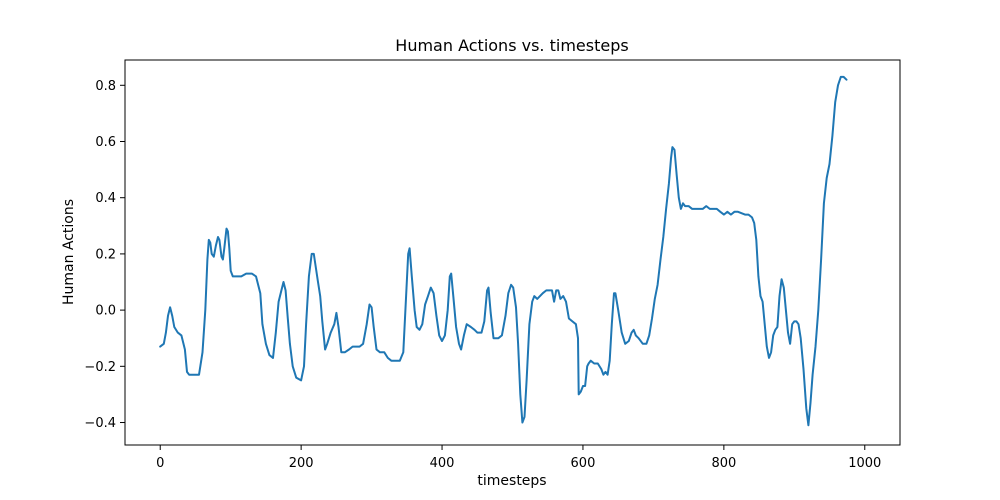 The height and width of the screenshot is (500, 1000). I want to click on y-axis-label: Human Actions, so click(69, 252).